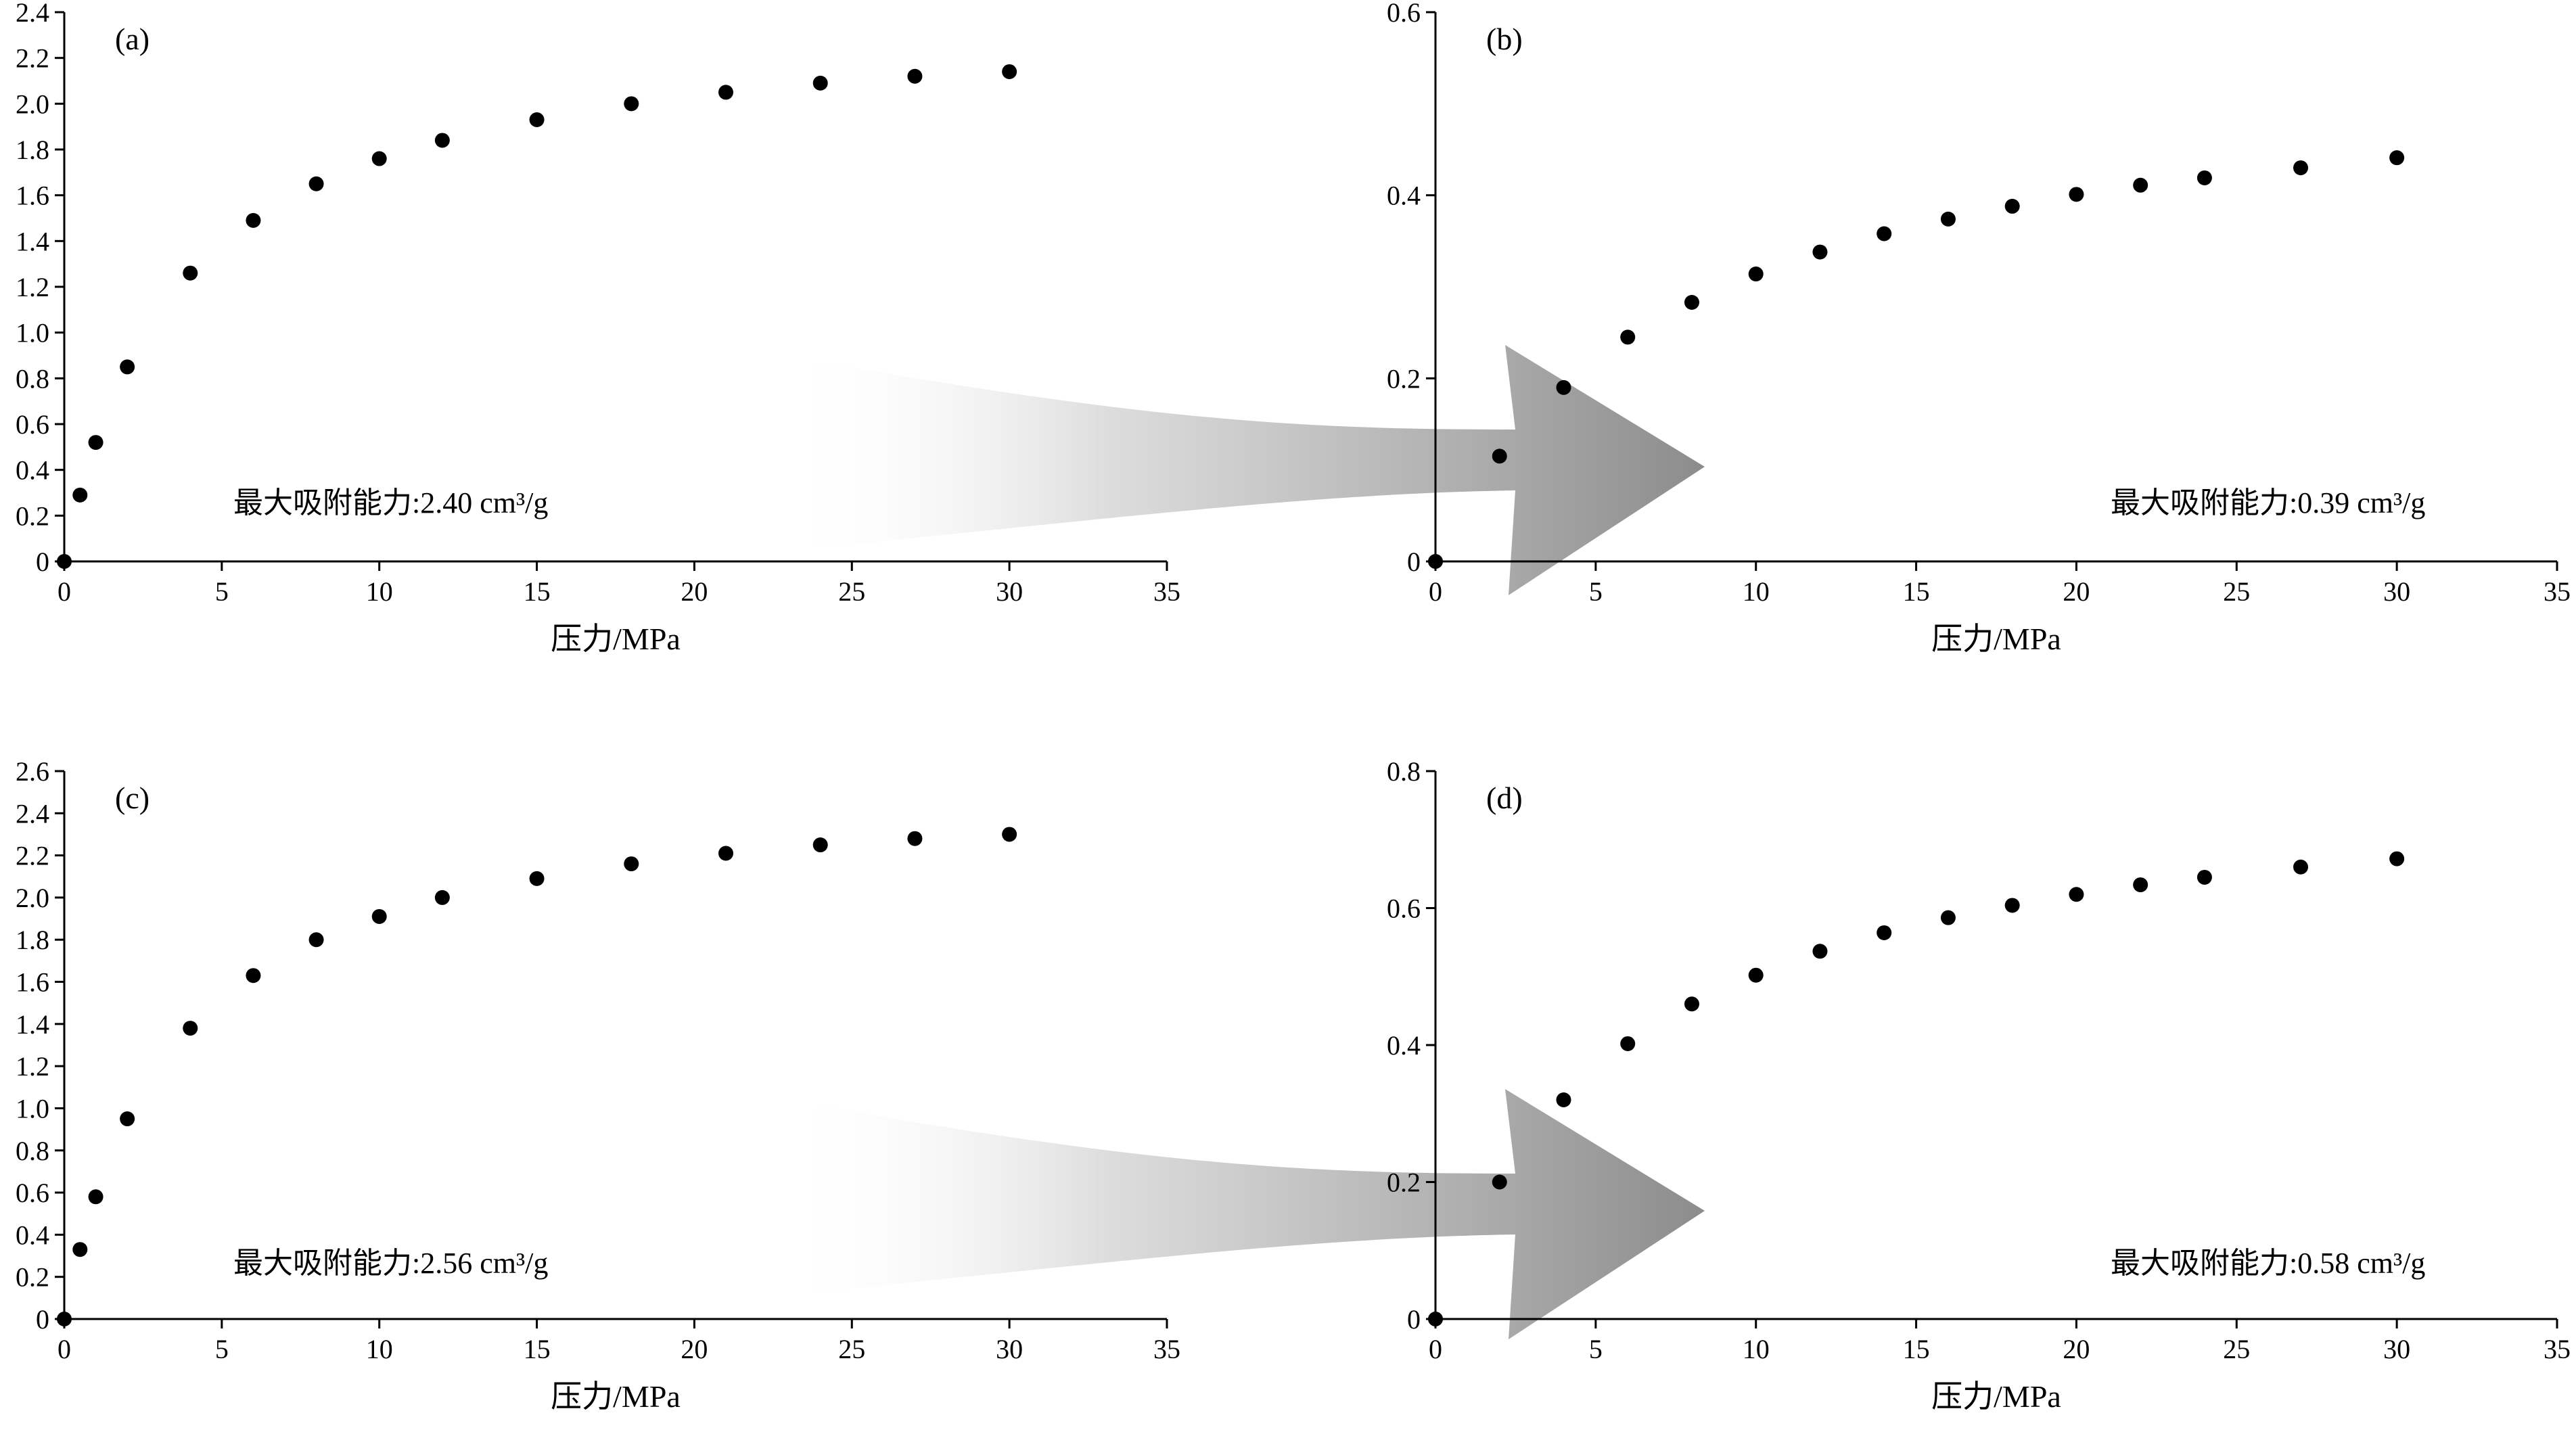 Image resolution: width=2576 pixels, height=1434 pixels. What do you see at coordinates (32, 983) in the screenshot?
I see `y-tick-label: 1.6` at bounding box center [32, 983].